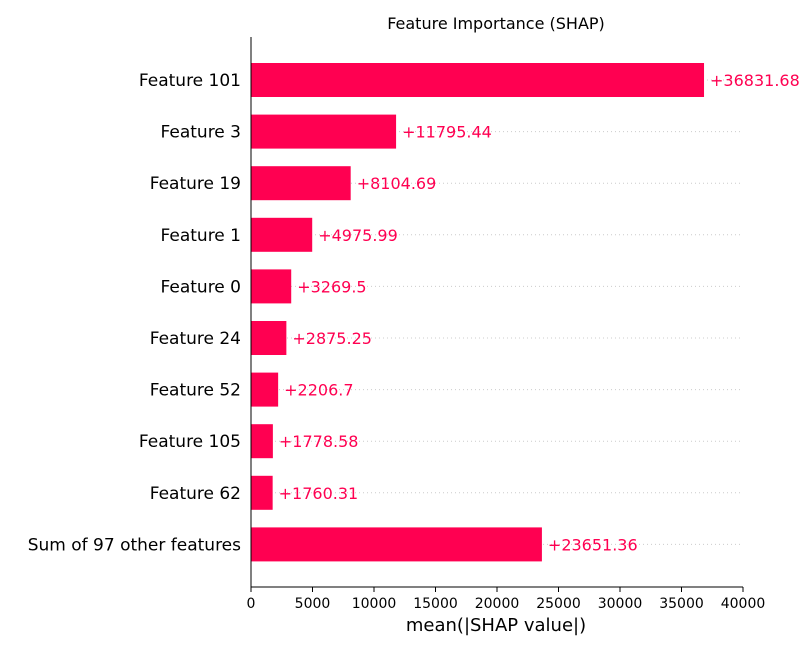 Image resolution: width=800 pixels, height=654 pixels. I want to click on value-label: +1760.31, so click(319, 493).